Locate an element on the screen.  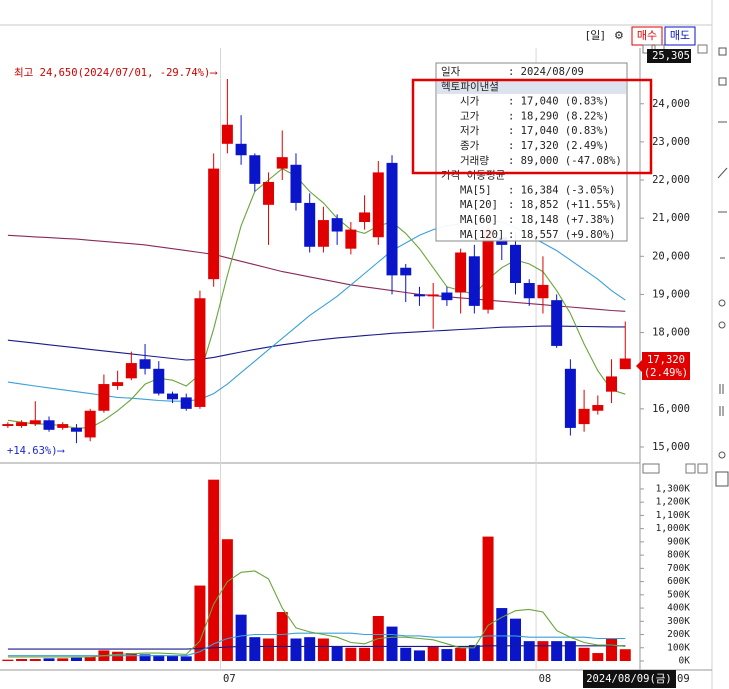
tooltip-label: MA[60] is located at coordinates (479, 220).